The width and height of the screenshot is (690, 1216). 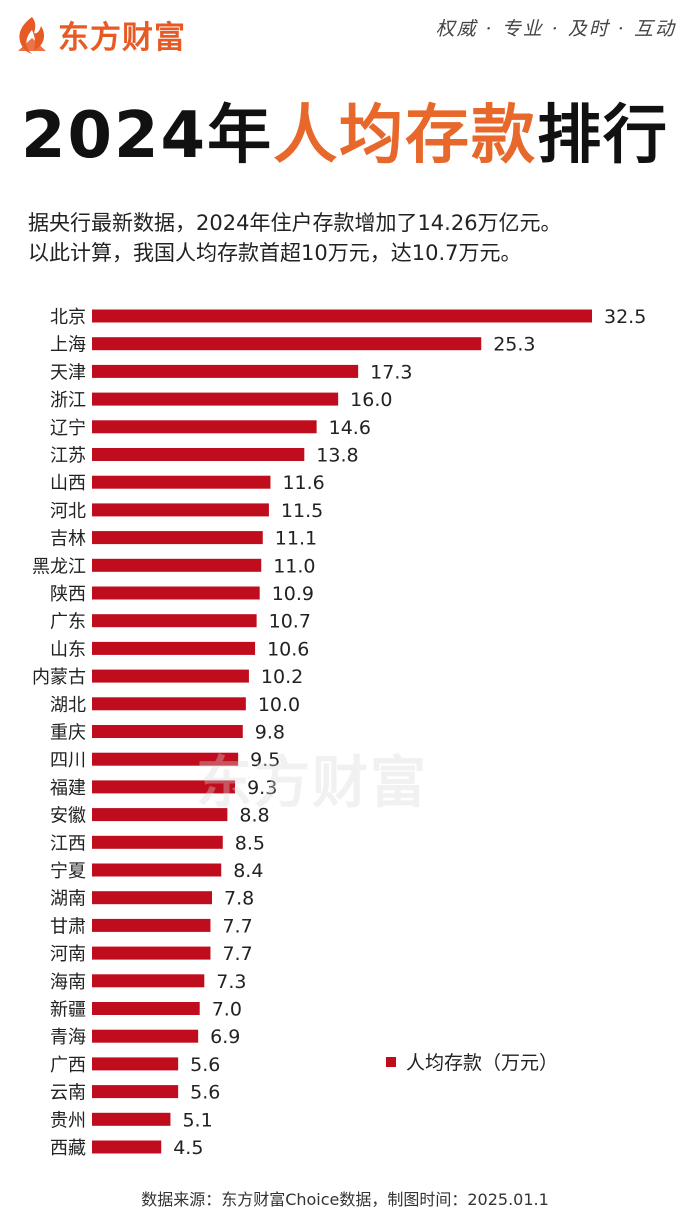 What do you see at coordinates (68, 982) in the screenshot?
I see `category-label: 海南` at bounding box center [68, 982].